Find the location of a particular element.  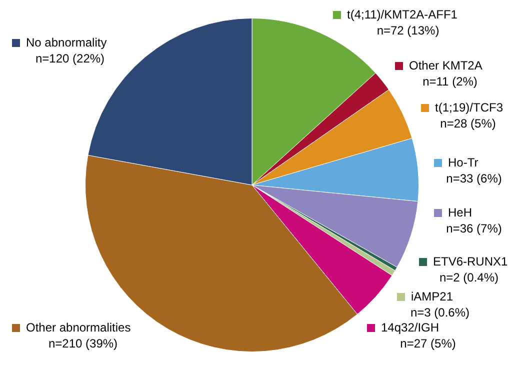

legend-label: Other abnormalities is located at coordinates (78, 327).